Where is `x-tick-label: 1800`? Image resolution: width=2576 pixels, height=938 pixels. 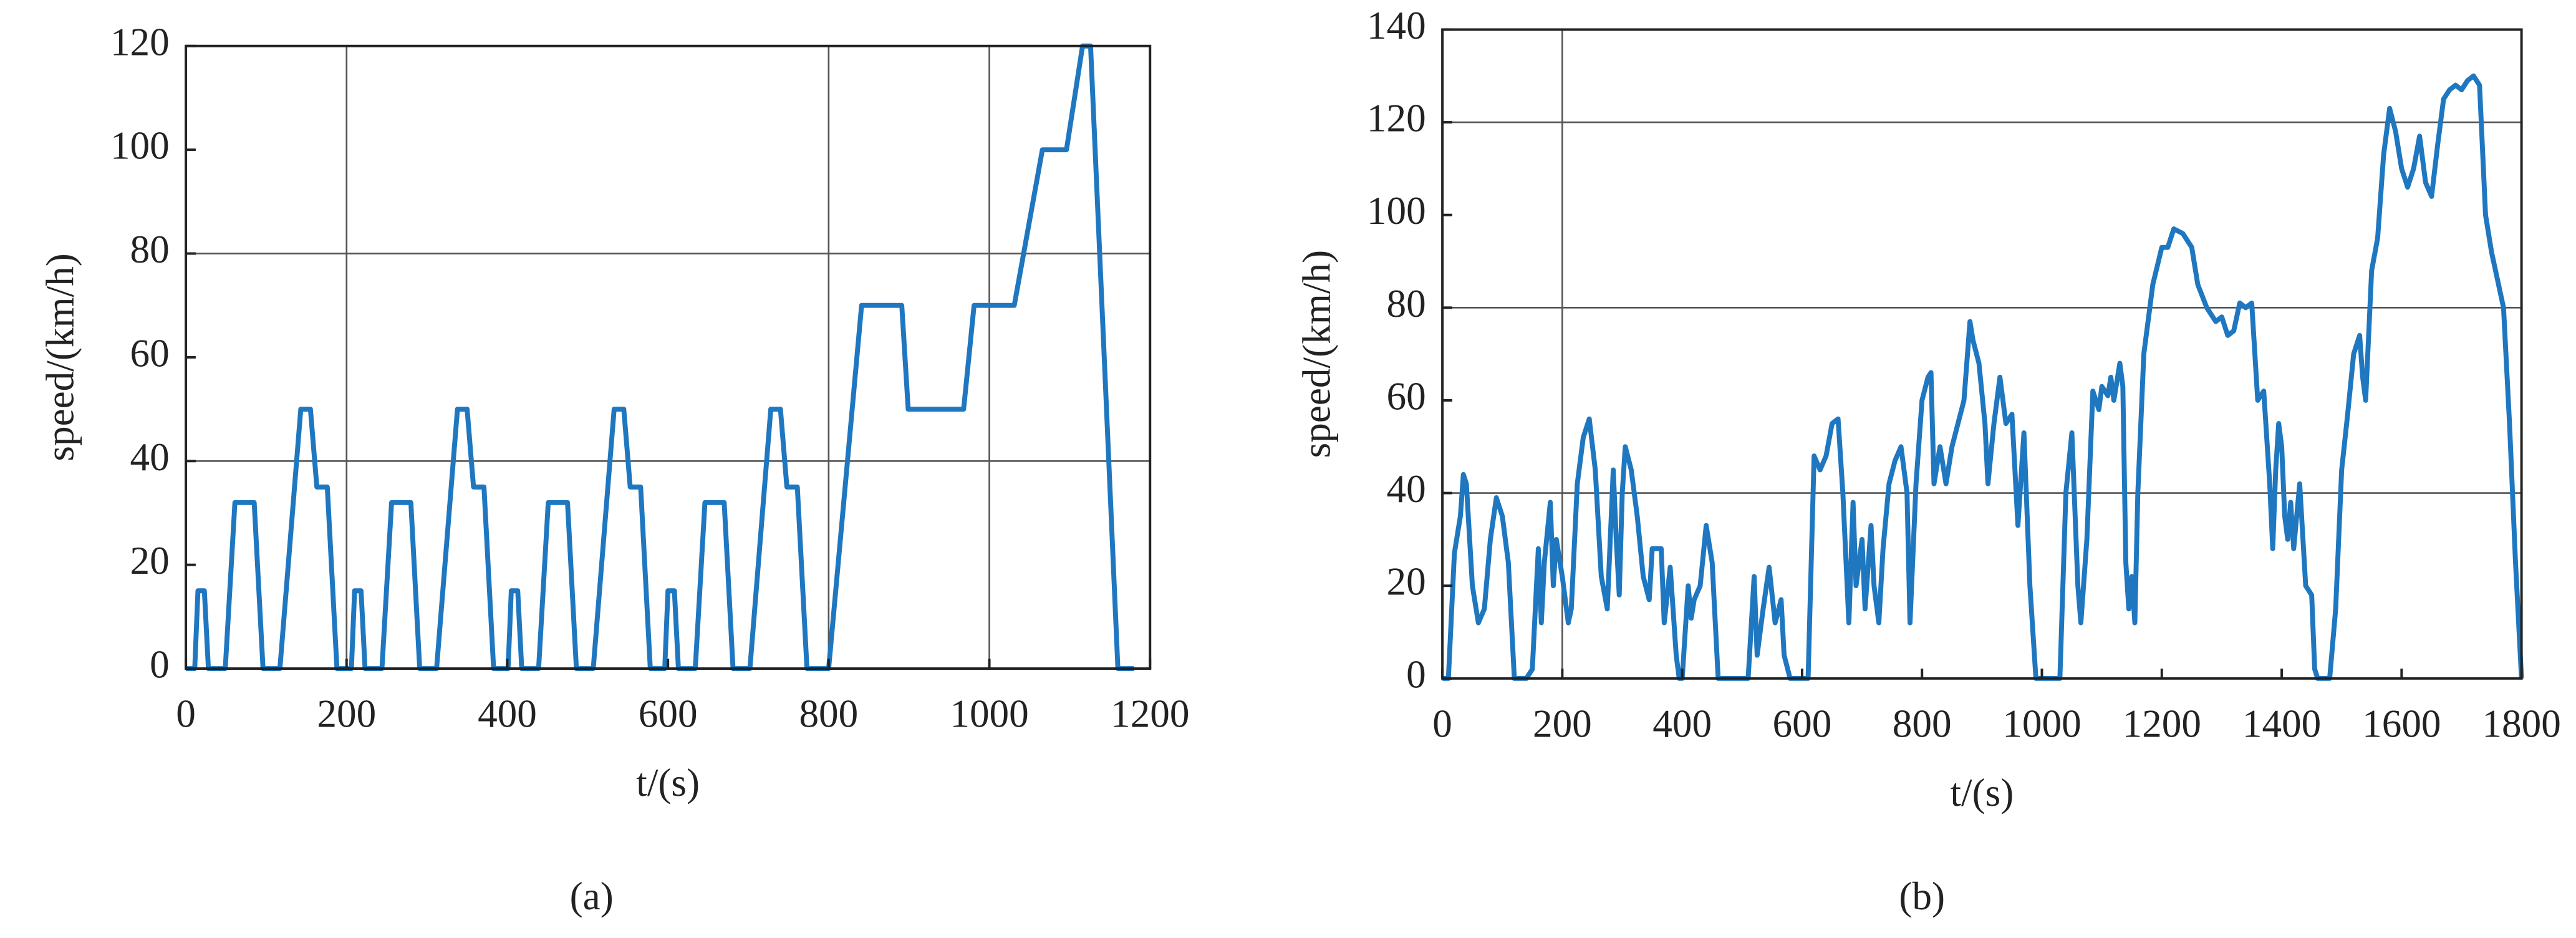 x-tick-label: 1800 is located at coordinates (2521, 723).